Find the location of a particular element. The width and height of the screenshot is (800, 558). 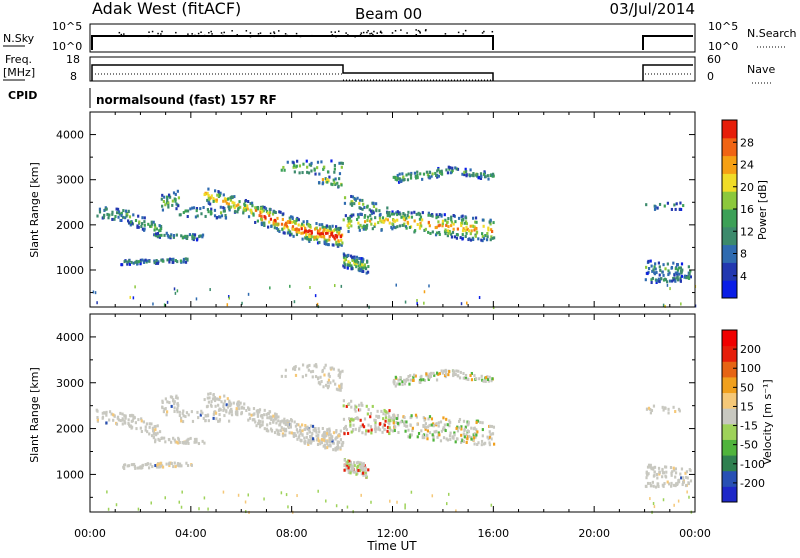

colorbar-tick-label: 15 is located at coordinates (747, 406).